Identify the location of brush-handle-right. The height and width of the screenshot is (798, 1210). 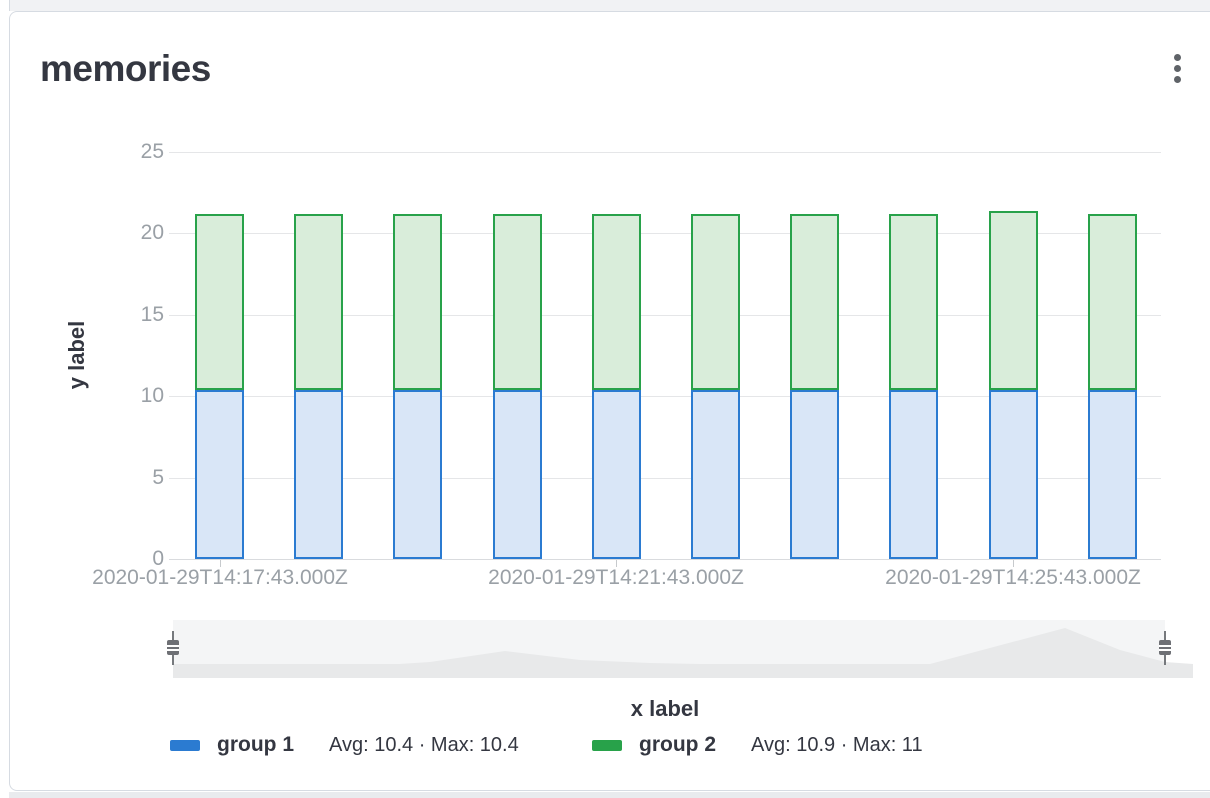
(1165, 648).